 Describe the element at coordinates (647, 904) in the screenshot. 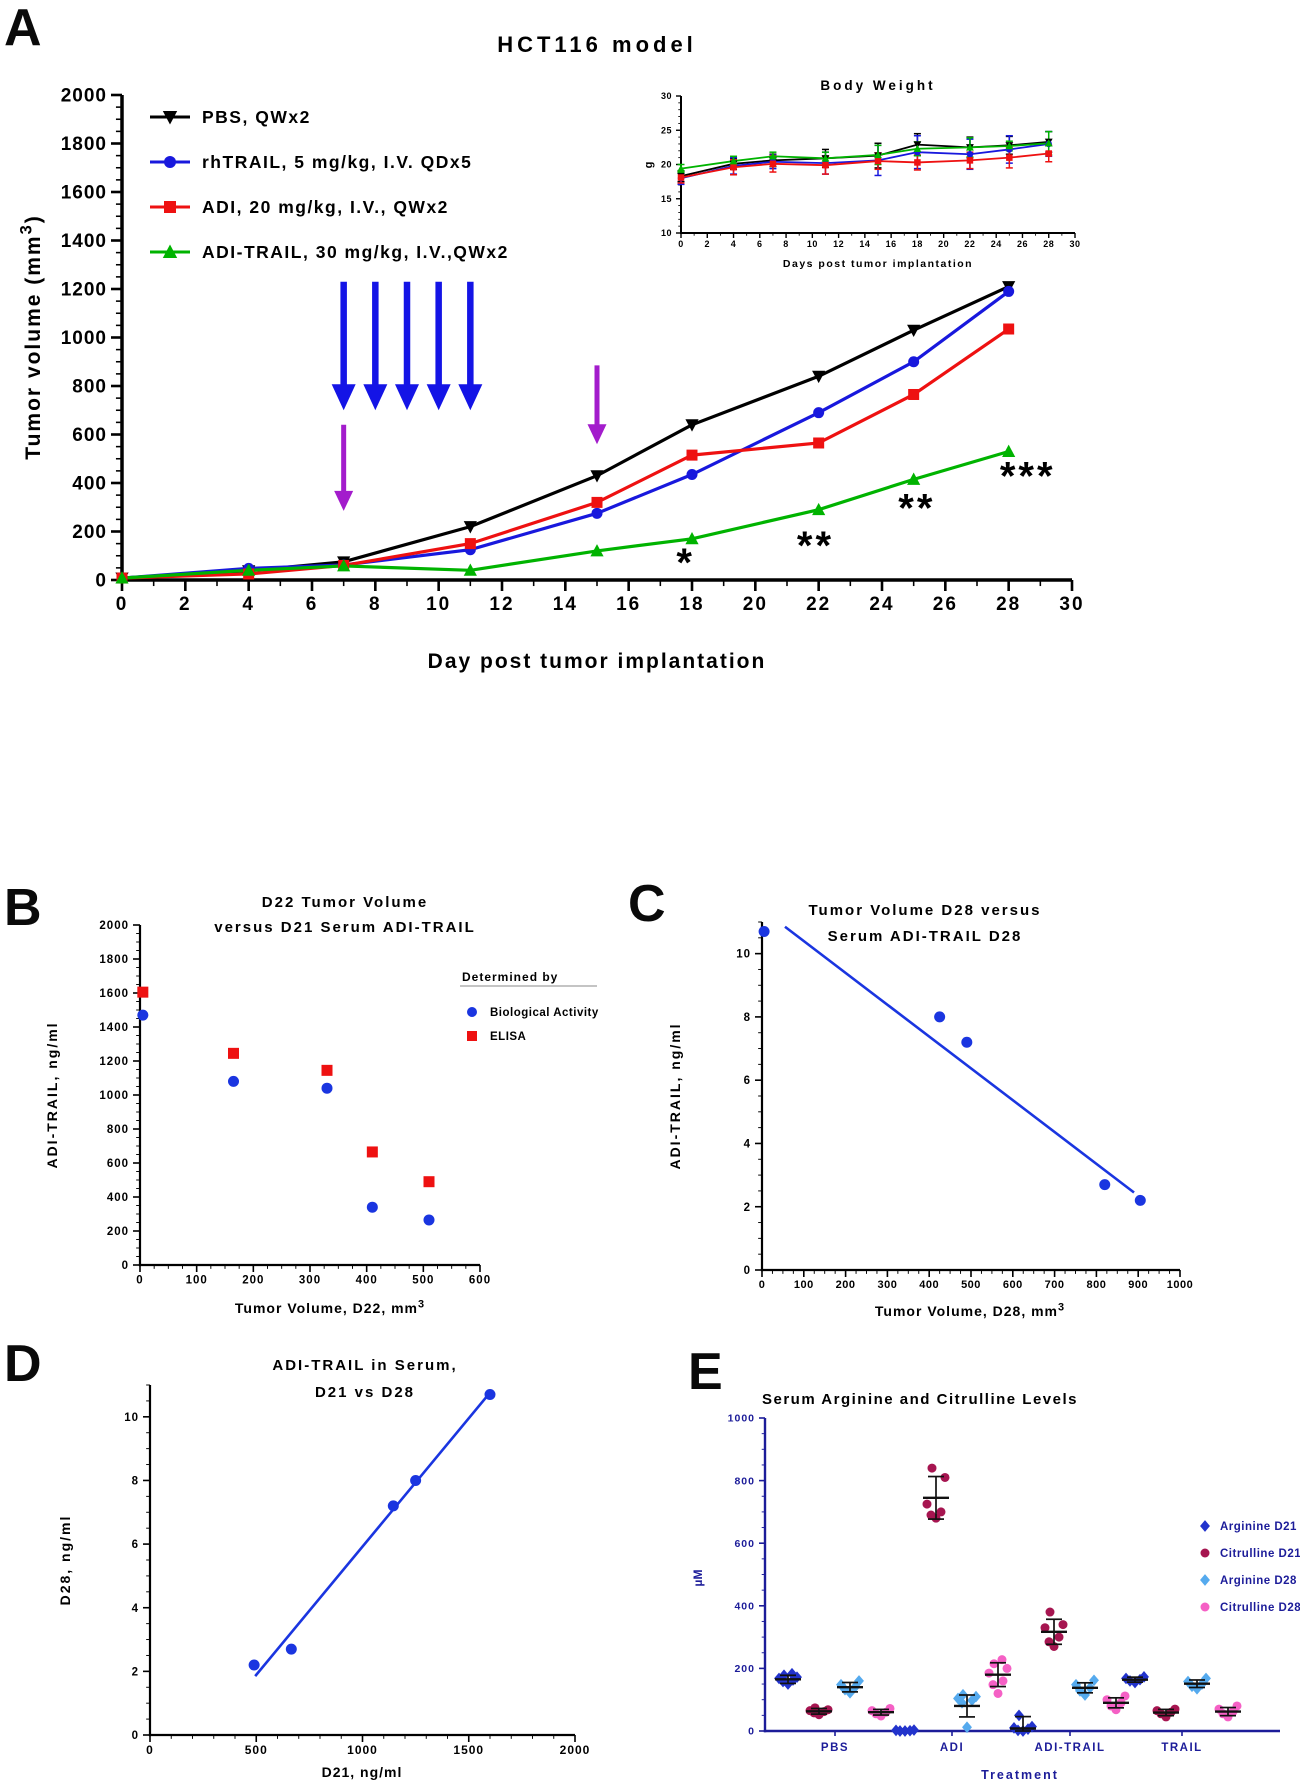

I see `panel-label-c: C` at that location.